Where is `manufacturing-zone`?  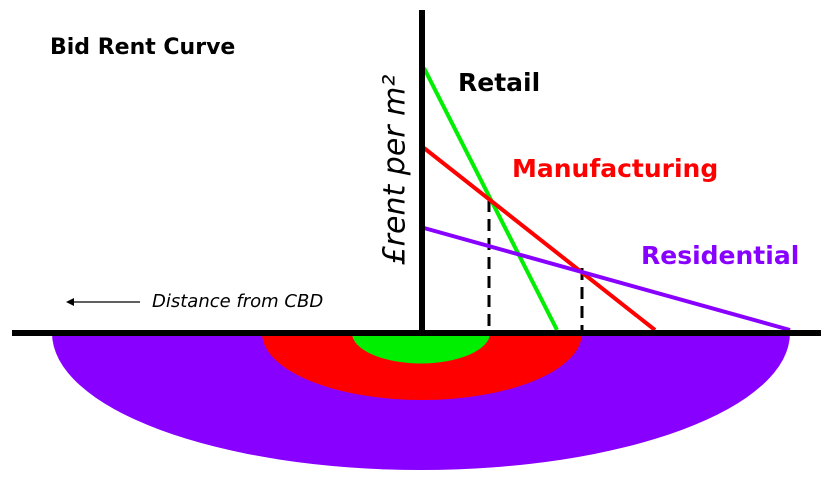 manufacturing-zone is located at coordinates (422, 366).